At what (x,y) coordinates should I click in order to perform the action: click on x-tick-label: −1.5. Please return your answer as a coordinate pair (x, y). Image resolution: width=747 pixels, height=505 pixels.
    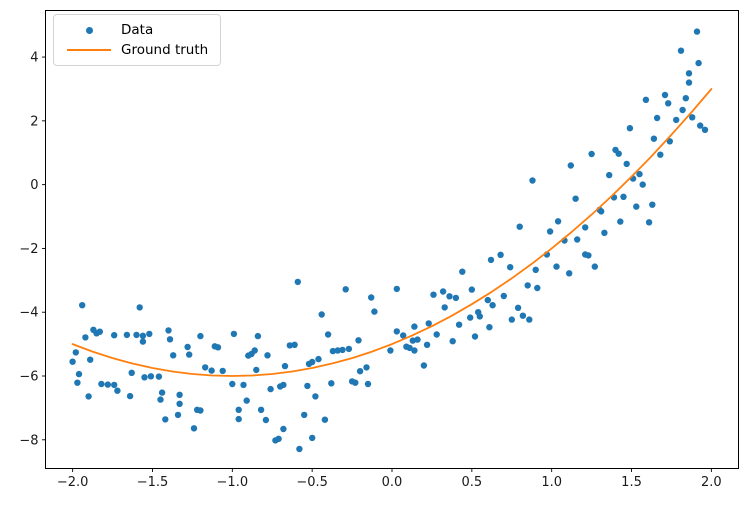
    Looking at the image, I should click on (153, 482).